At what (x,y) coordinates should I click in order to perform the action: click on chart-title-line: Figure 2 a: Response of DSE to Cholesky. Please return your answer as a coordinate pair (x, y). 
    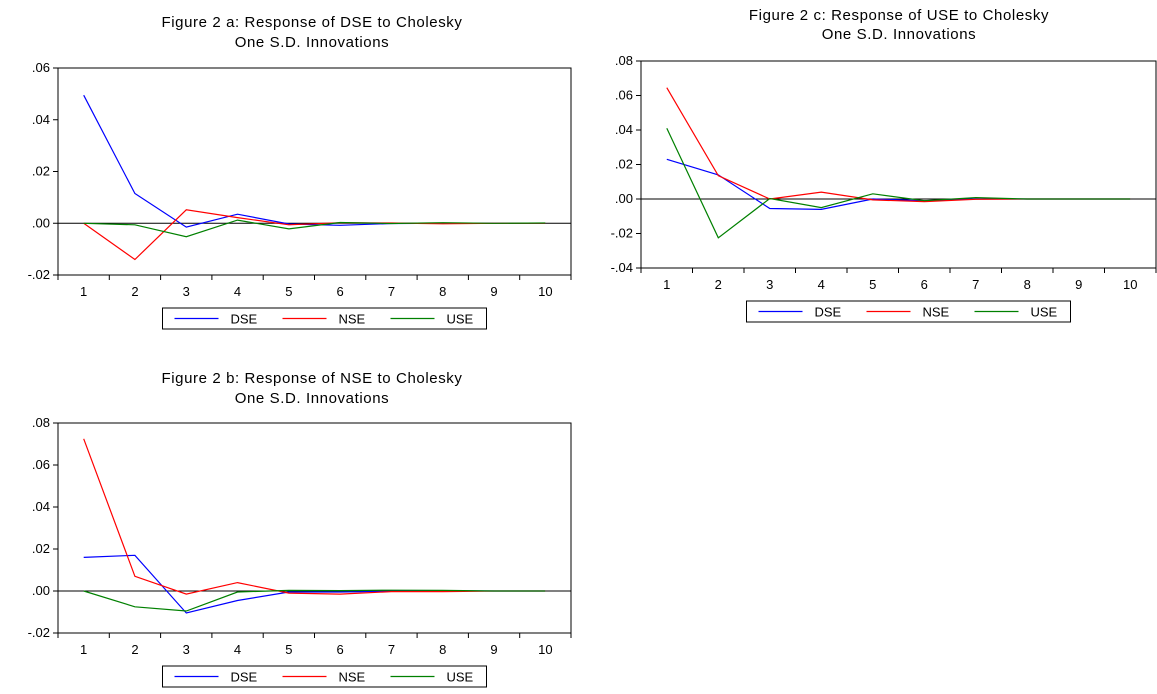
    Looking at the image, I should click on (311, 22).